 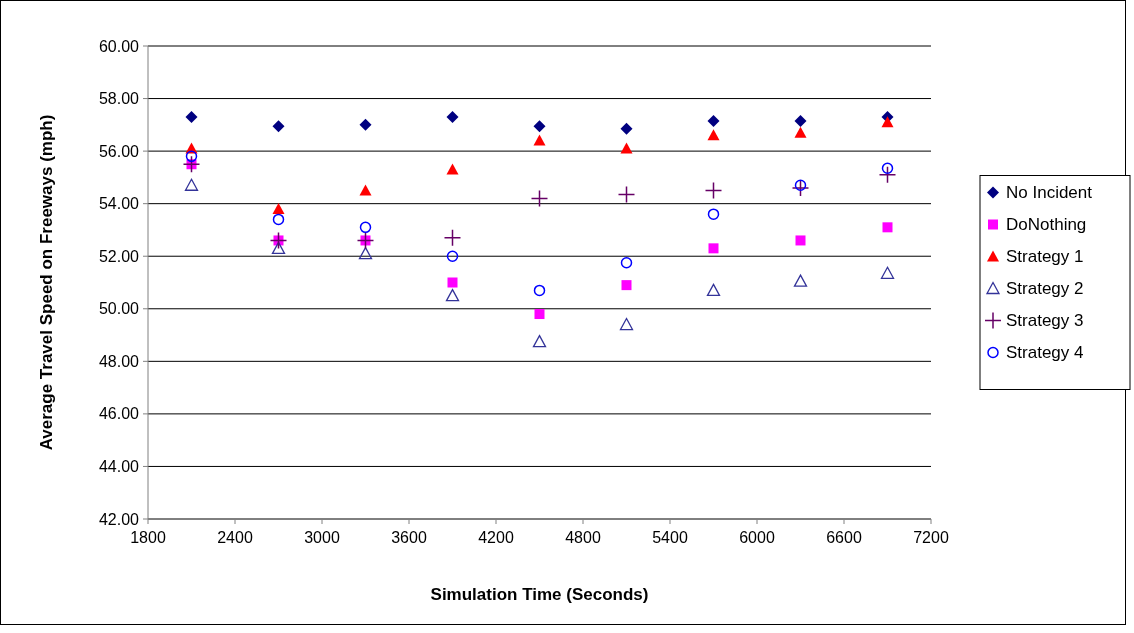 What do you see at coordinates (1045, 321) in the screenshot?
I see `legend-label: Strategy 3` at bounding box center [1045, 321].